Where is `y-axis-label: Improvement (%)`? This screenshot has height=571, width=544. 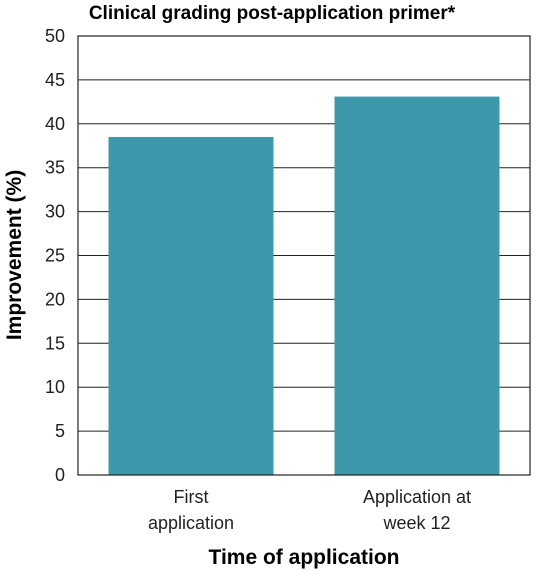
y-axis-label: Improvement (%) is located at coordinates (14, 255).